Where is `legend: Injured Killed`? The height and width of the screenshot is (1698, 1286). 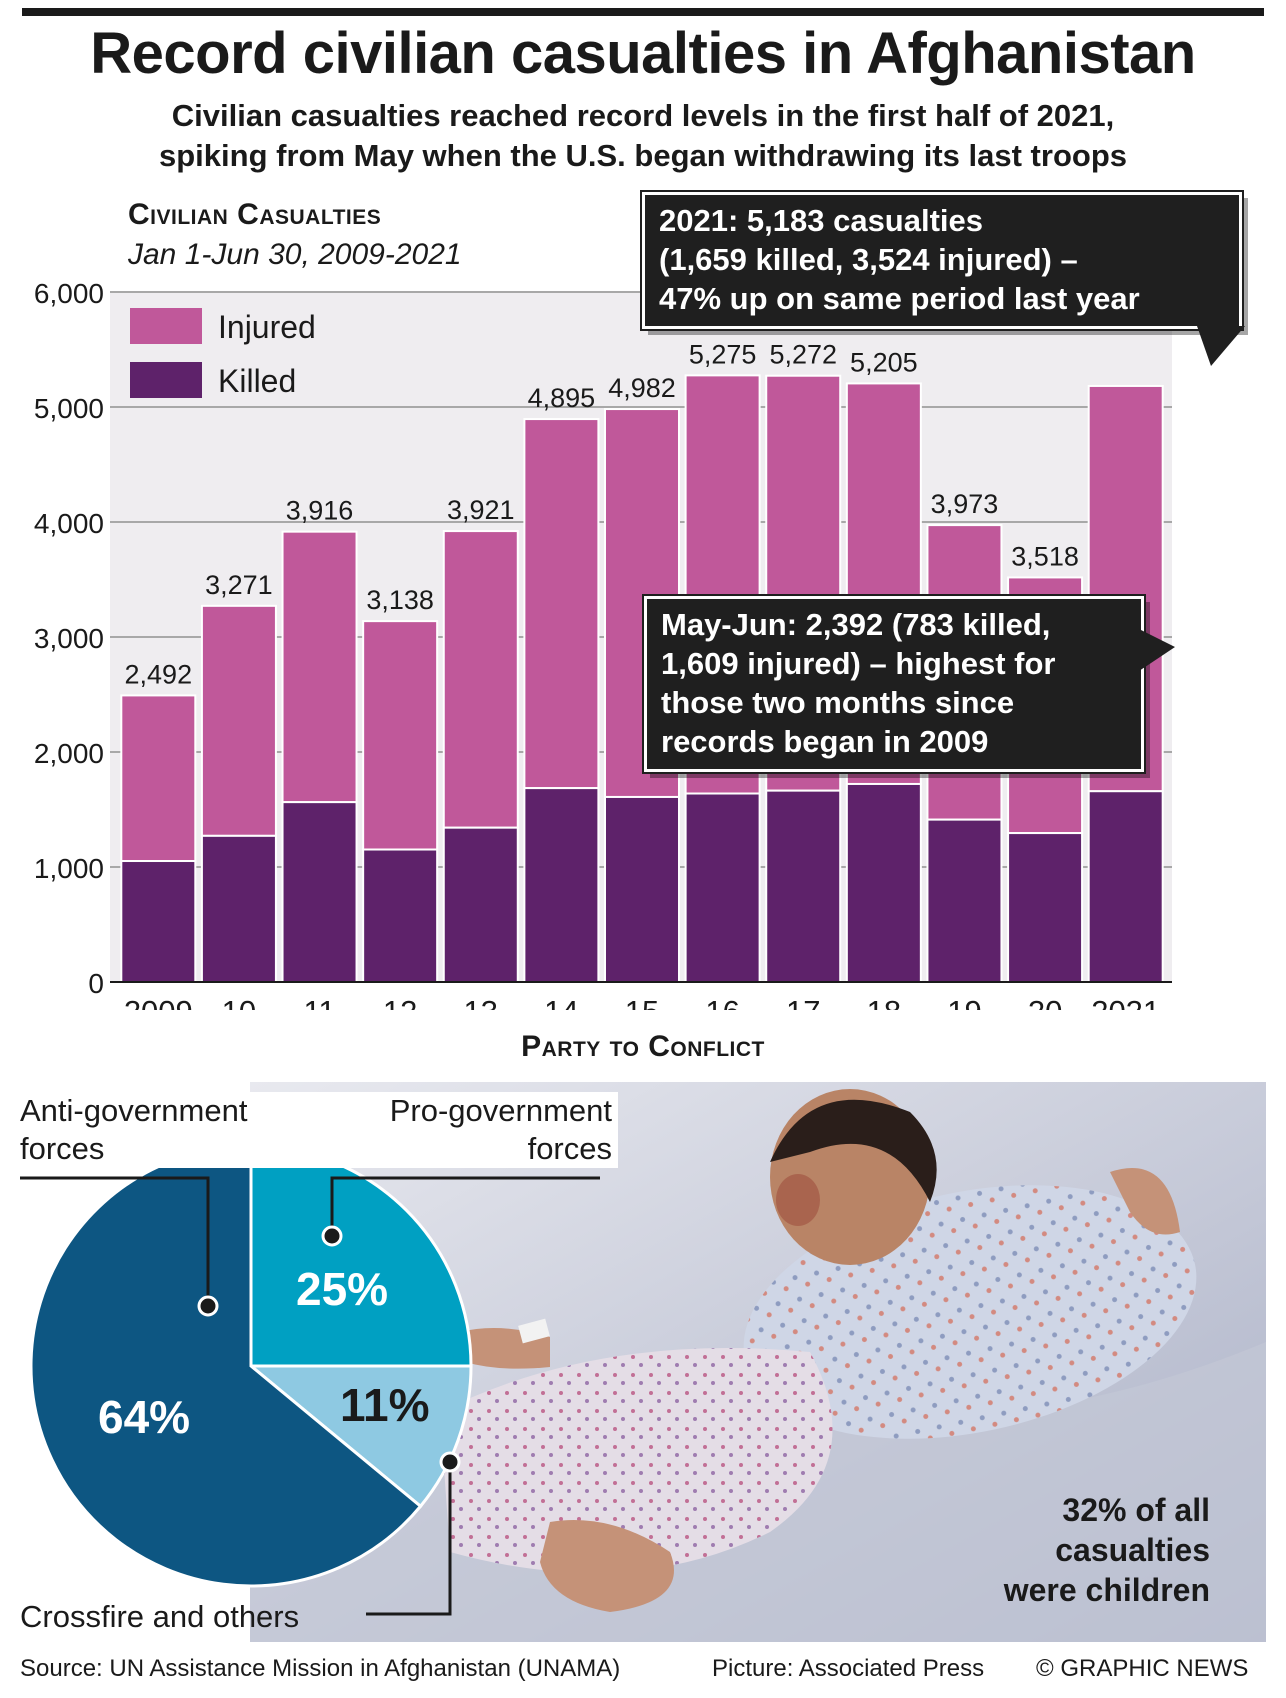 legend: Injured Killed is located at coordinates (223, 353).